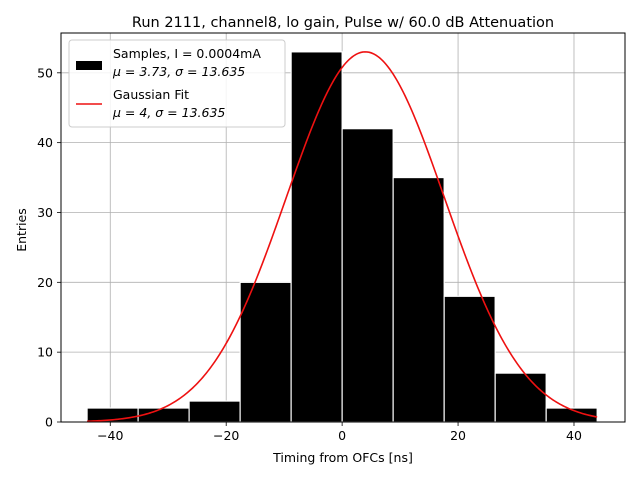 This screenshot has height=484, width=640. Describe the element at coordinates (110, 435) in the screenshot. I see `x-tick-label: −40` at that location.